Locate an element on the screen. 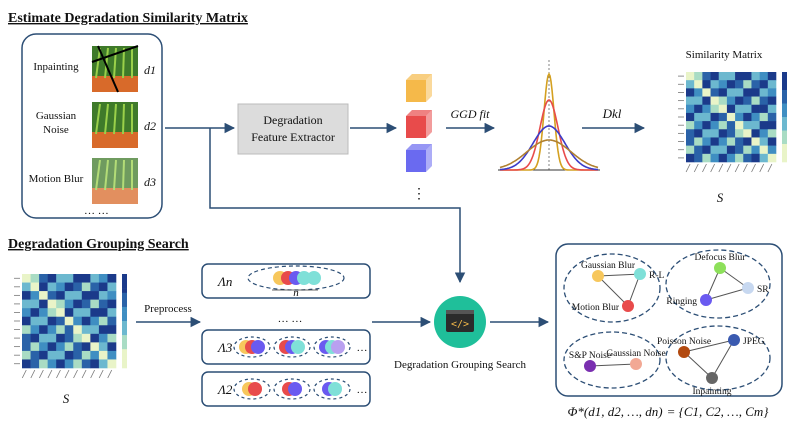 This screenshot has height=432, width=800. group-node-label: S&P Noise is located at coordinates (590, 356).